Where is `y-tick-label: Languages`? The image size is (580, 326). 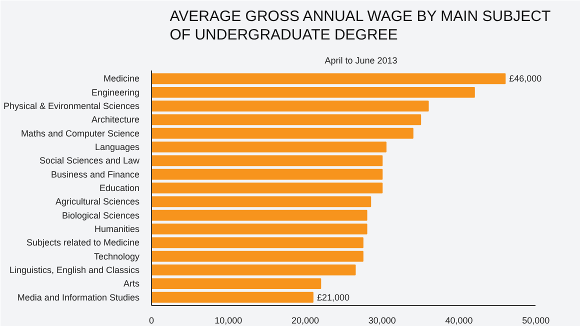
y-tick-label: Languages is located at coordinates (117, 147).